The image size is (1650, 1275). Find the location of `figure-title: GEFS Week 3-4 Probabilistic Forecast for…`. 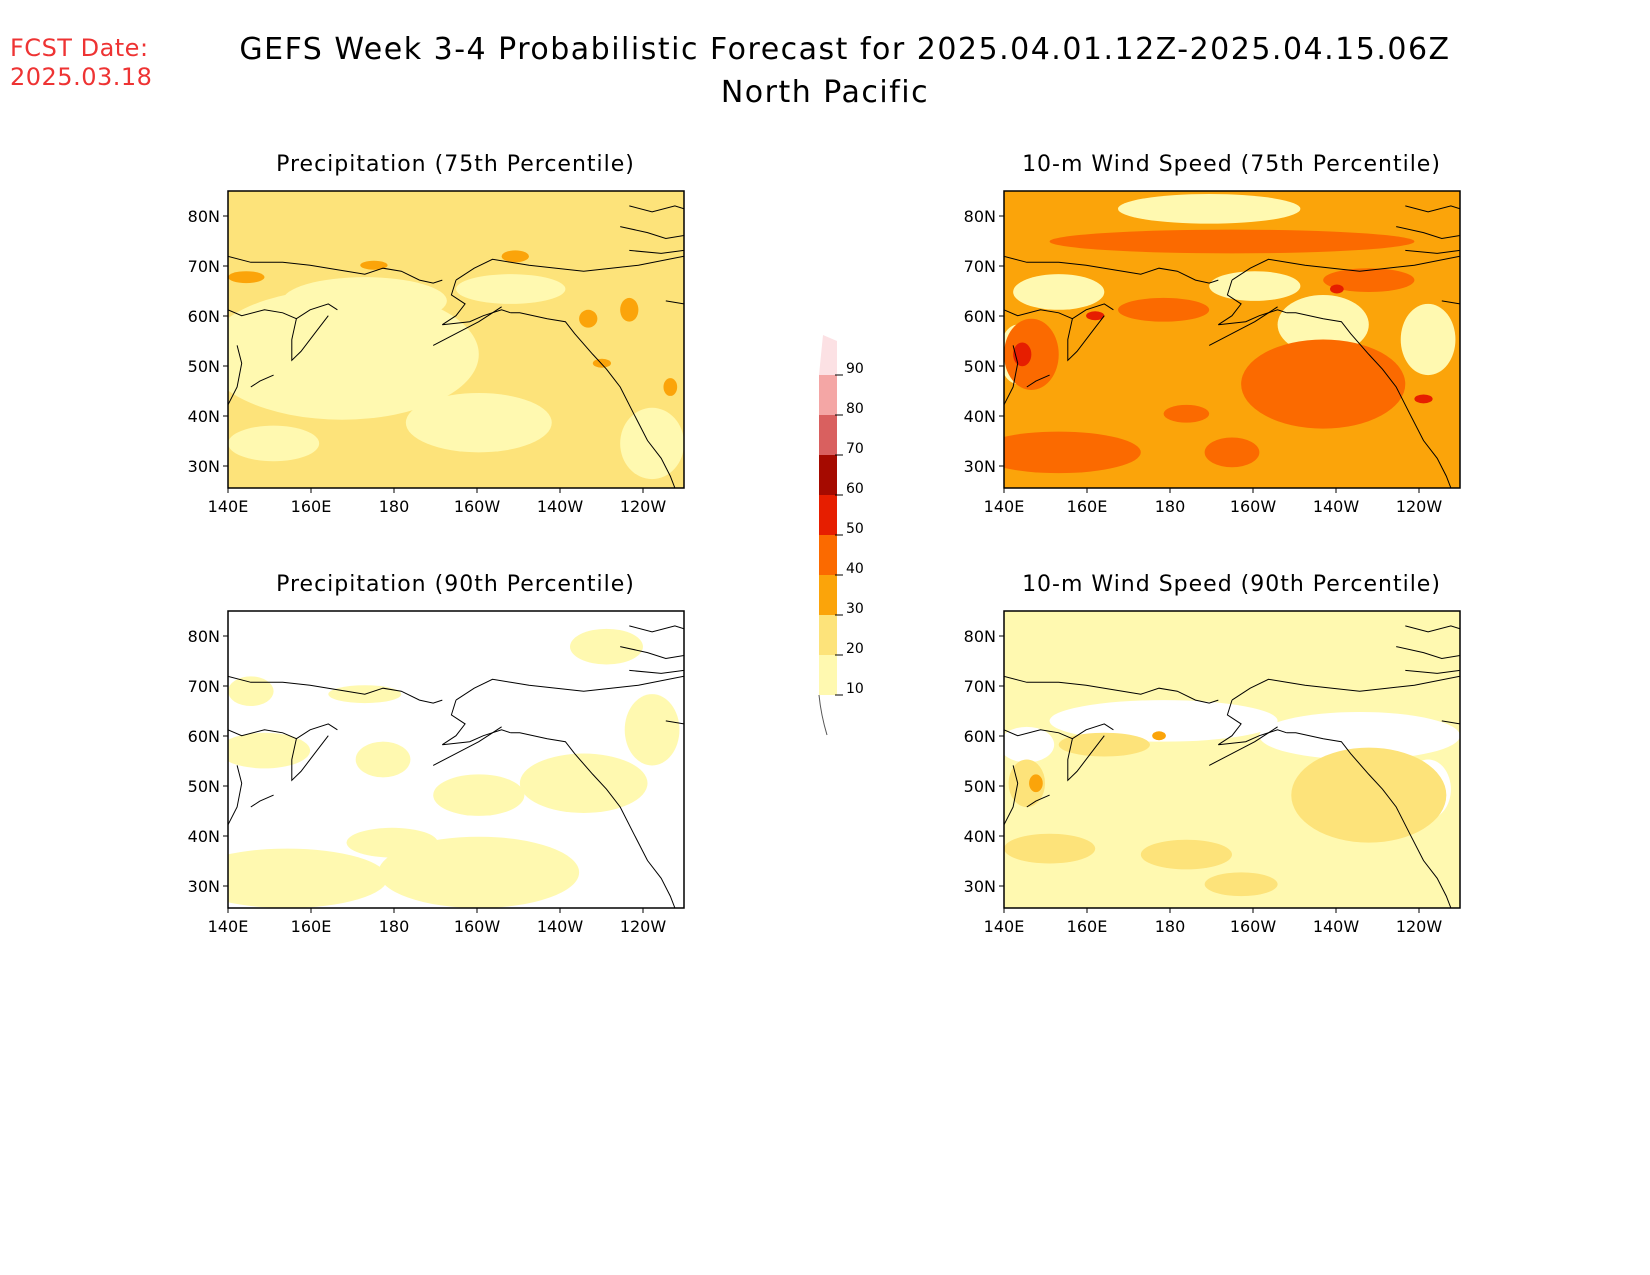

figure-title: GEFS Week 3-4 Probabilistic Forecast for… is located at coordinates (825, 71).